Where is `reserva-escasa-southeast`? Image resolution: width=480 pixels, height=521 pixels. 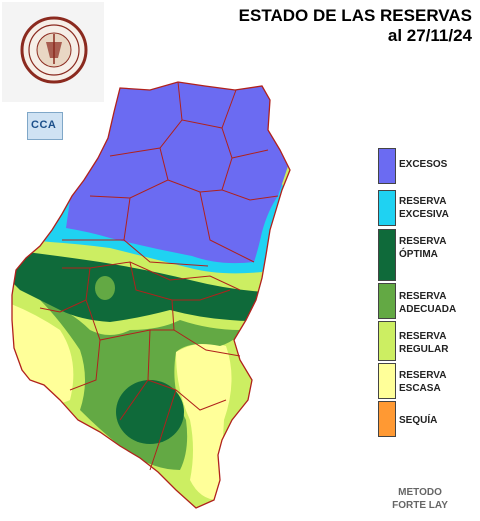
reserva-escasa-southeast is located at coordinates (204, 421).